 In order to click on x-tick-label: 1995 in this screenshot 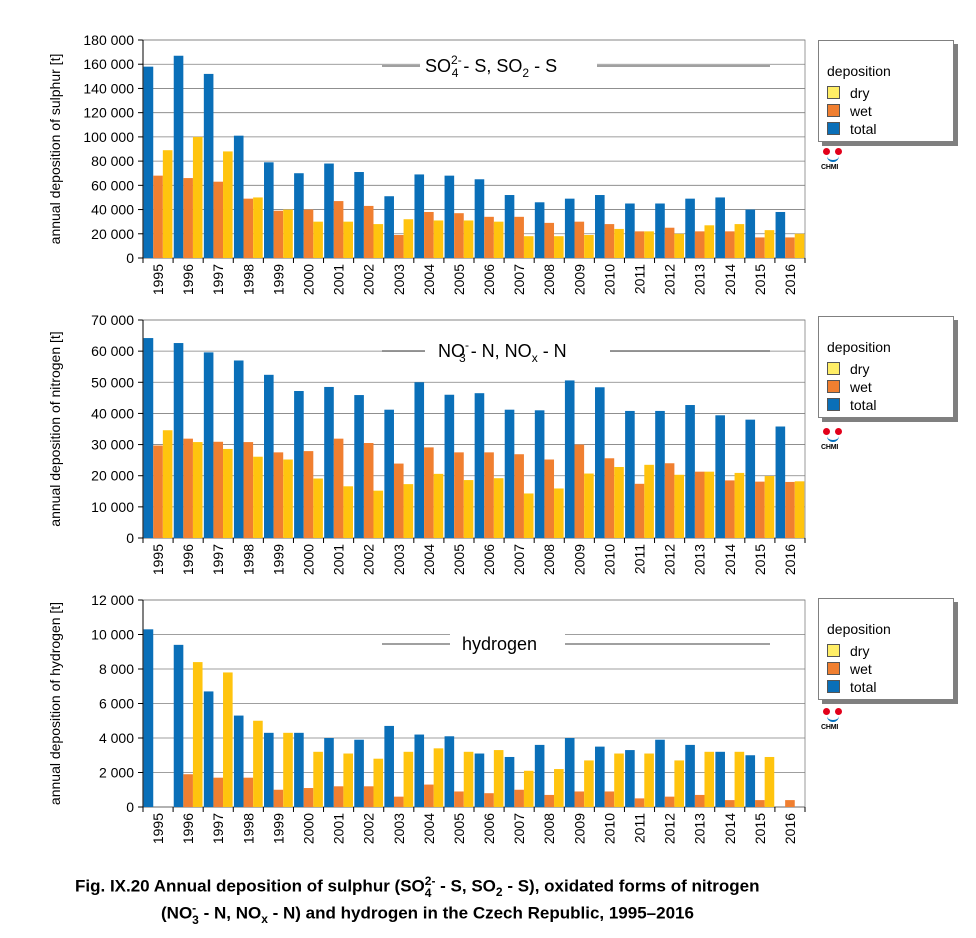, I will do `click(158, 828)`.